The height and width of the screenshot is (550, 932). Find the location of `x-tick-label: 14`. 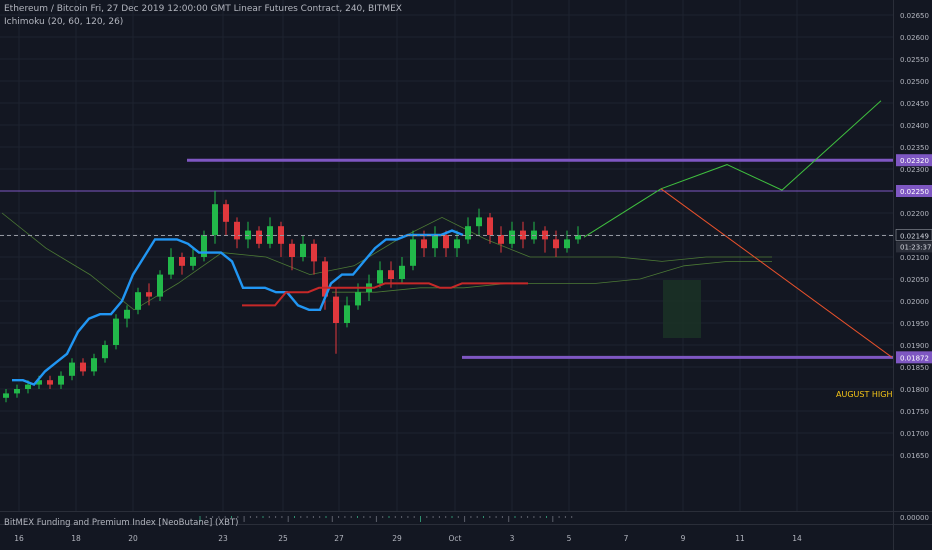

x-tick-label: 14 is located at coordinates (797, 538).